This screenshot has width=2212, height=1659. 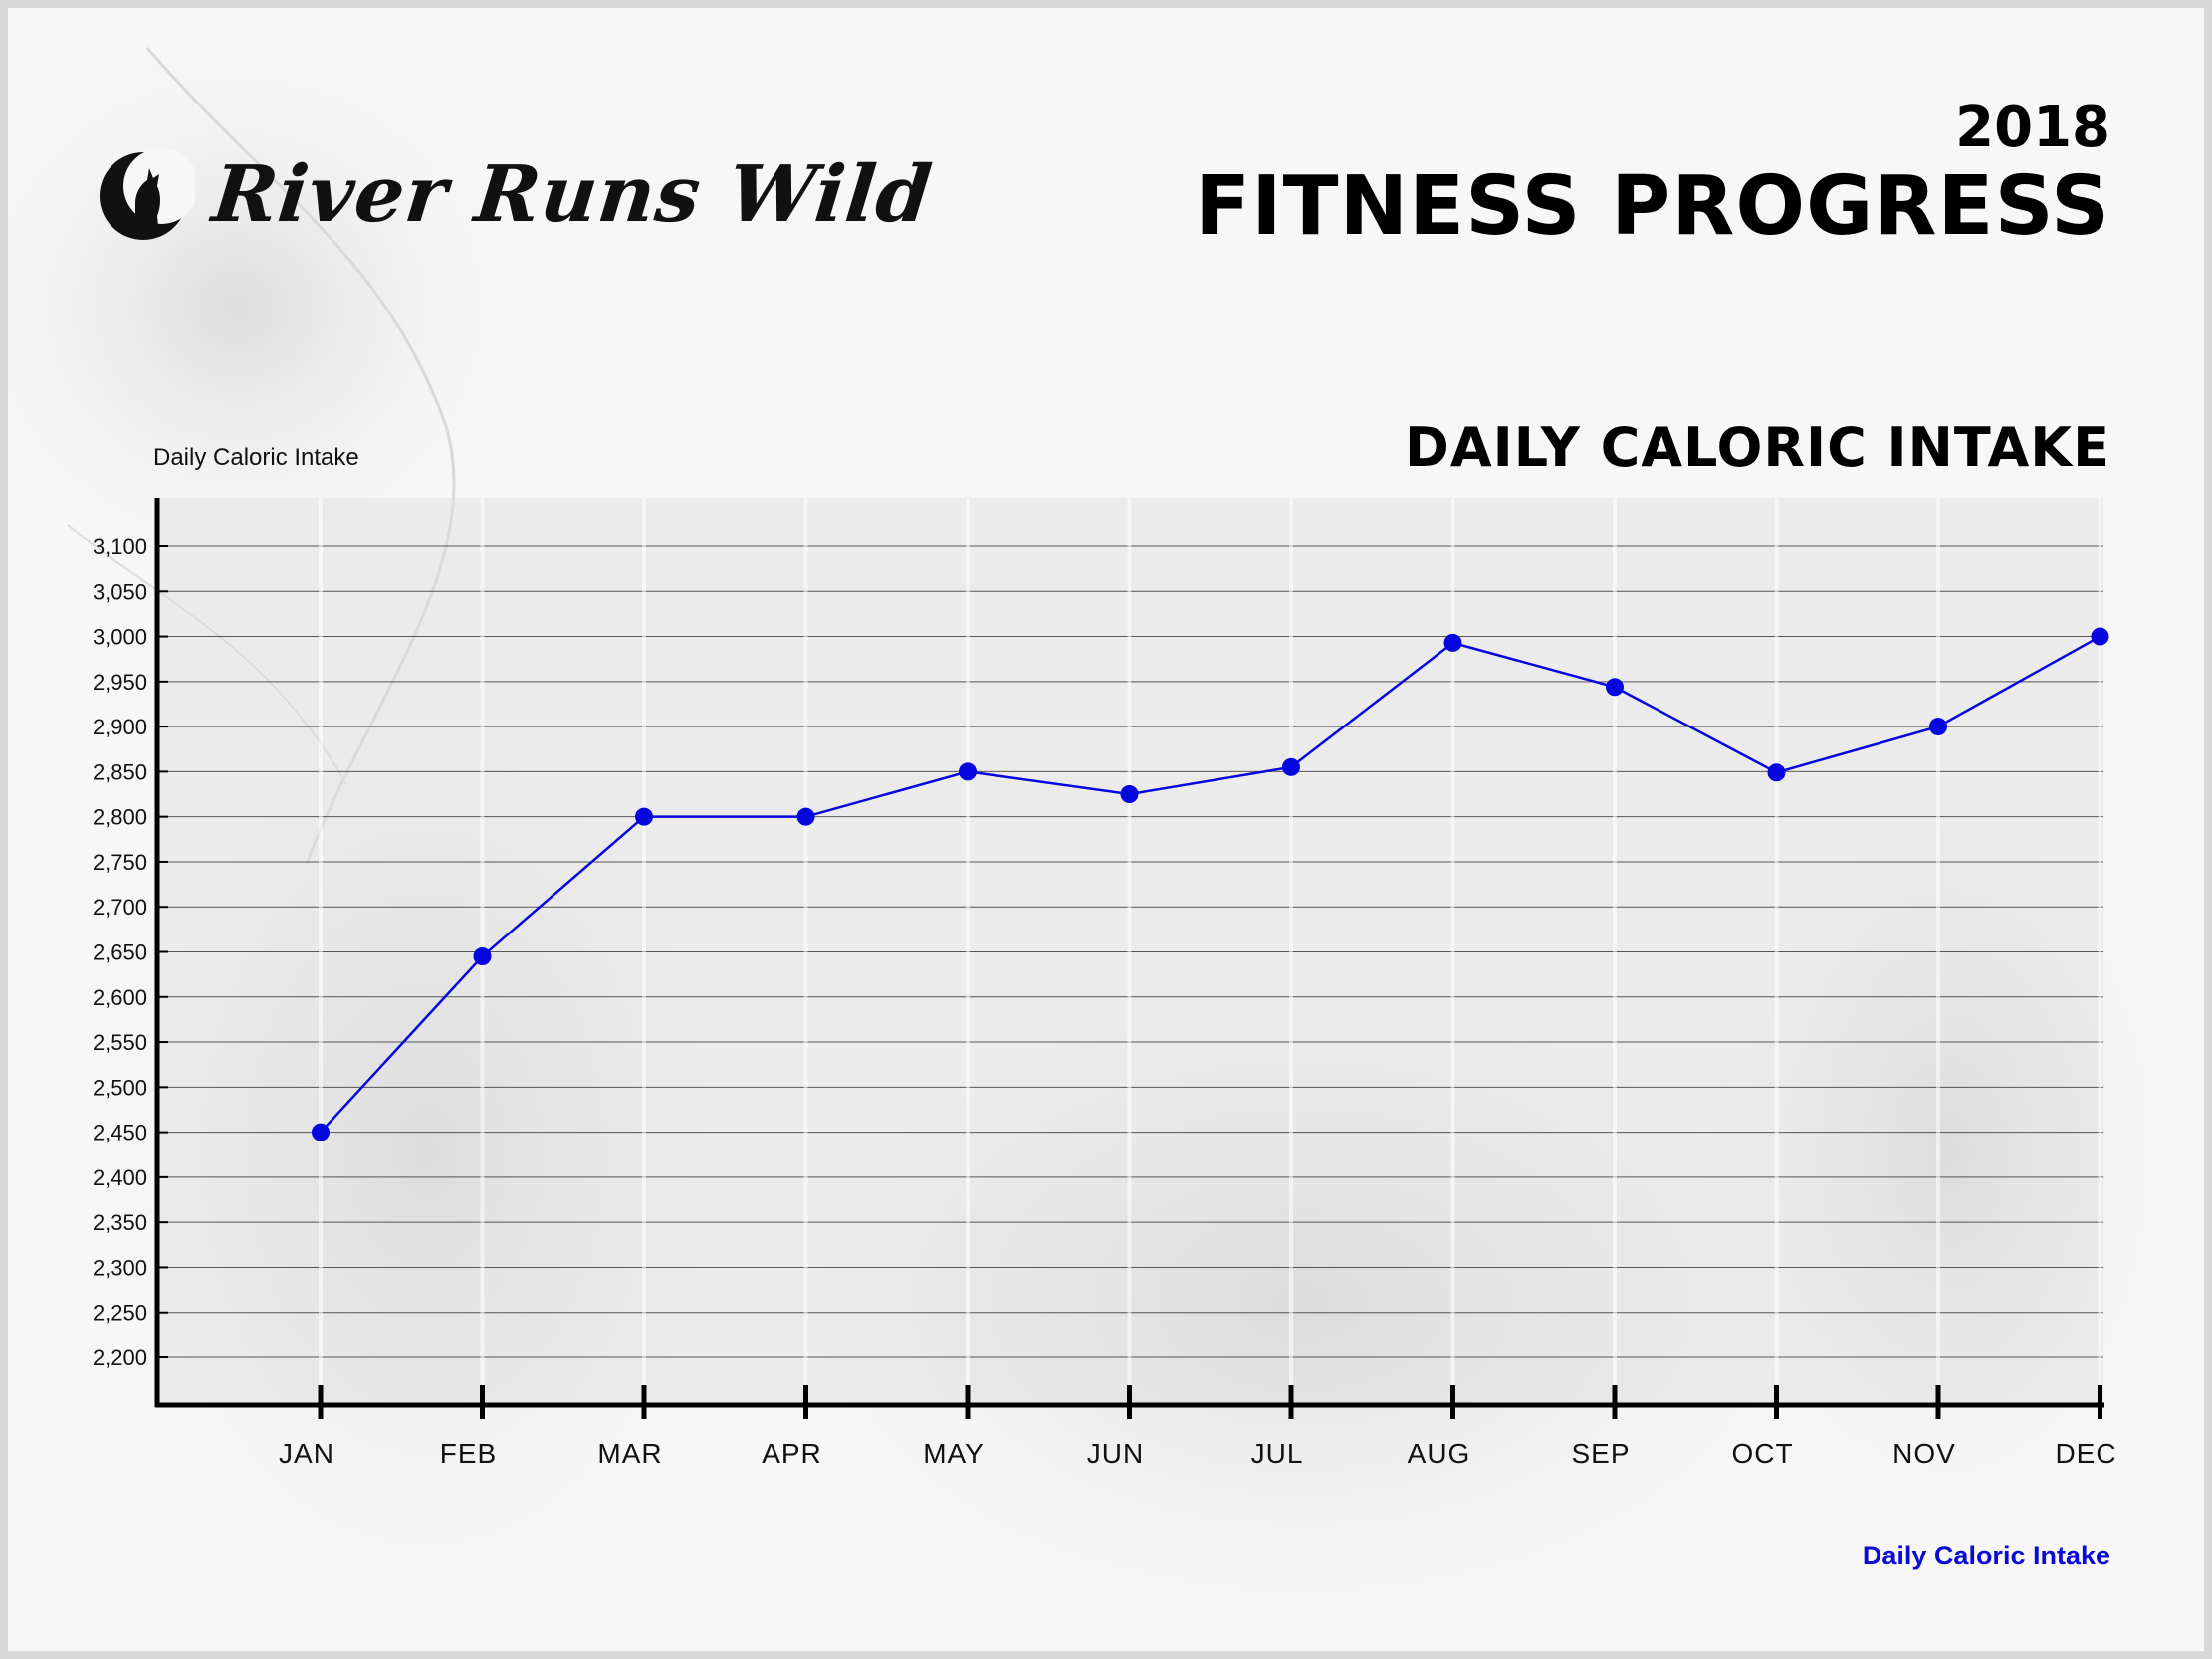 I want to click on x-tick-label: MAY, so click(x=954, y=1453).